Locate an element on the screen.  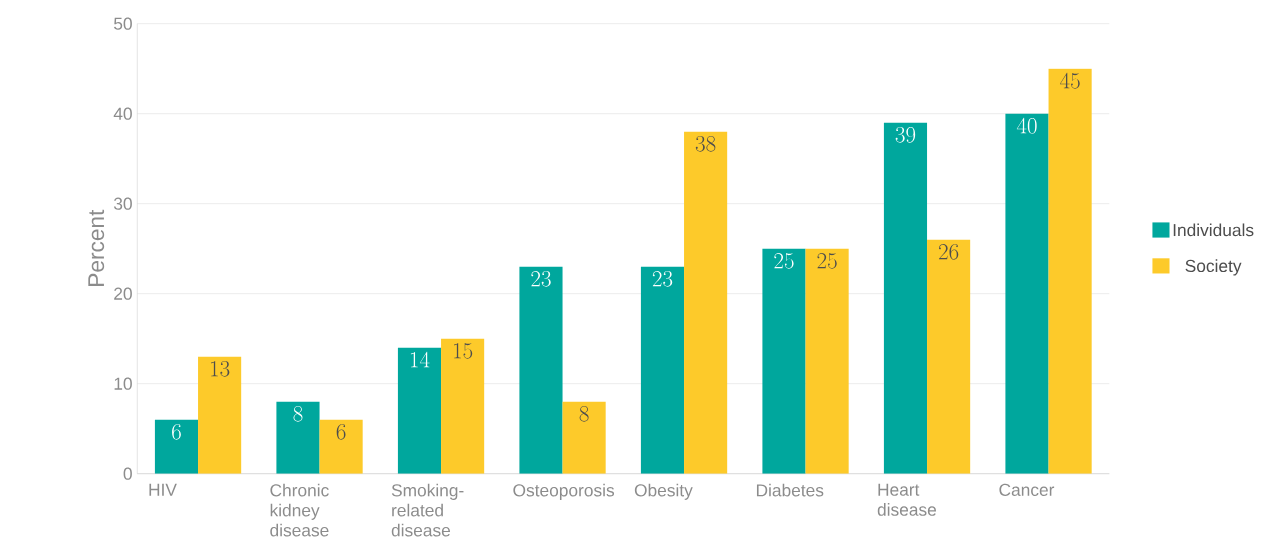
x-tick-label: Heart disease is located at coordinates (906, 499).